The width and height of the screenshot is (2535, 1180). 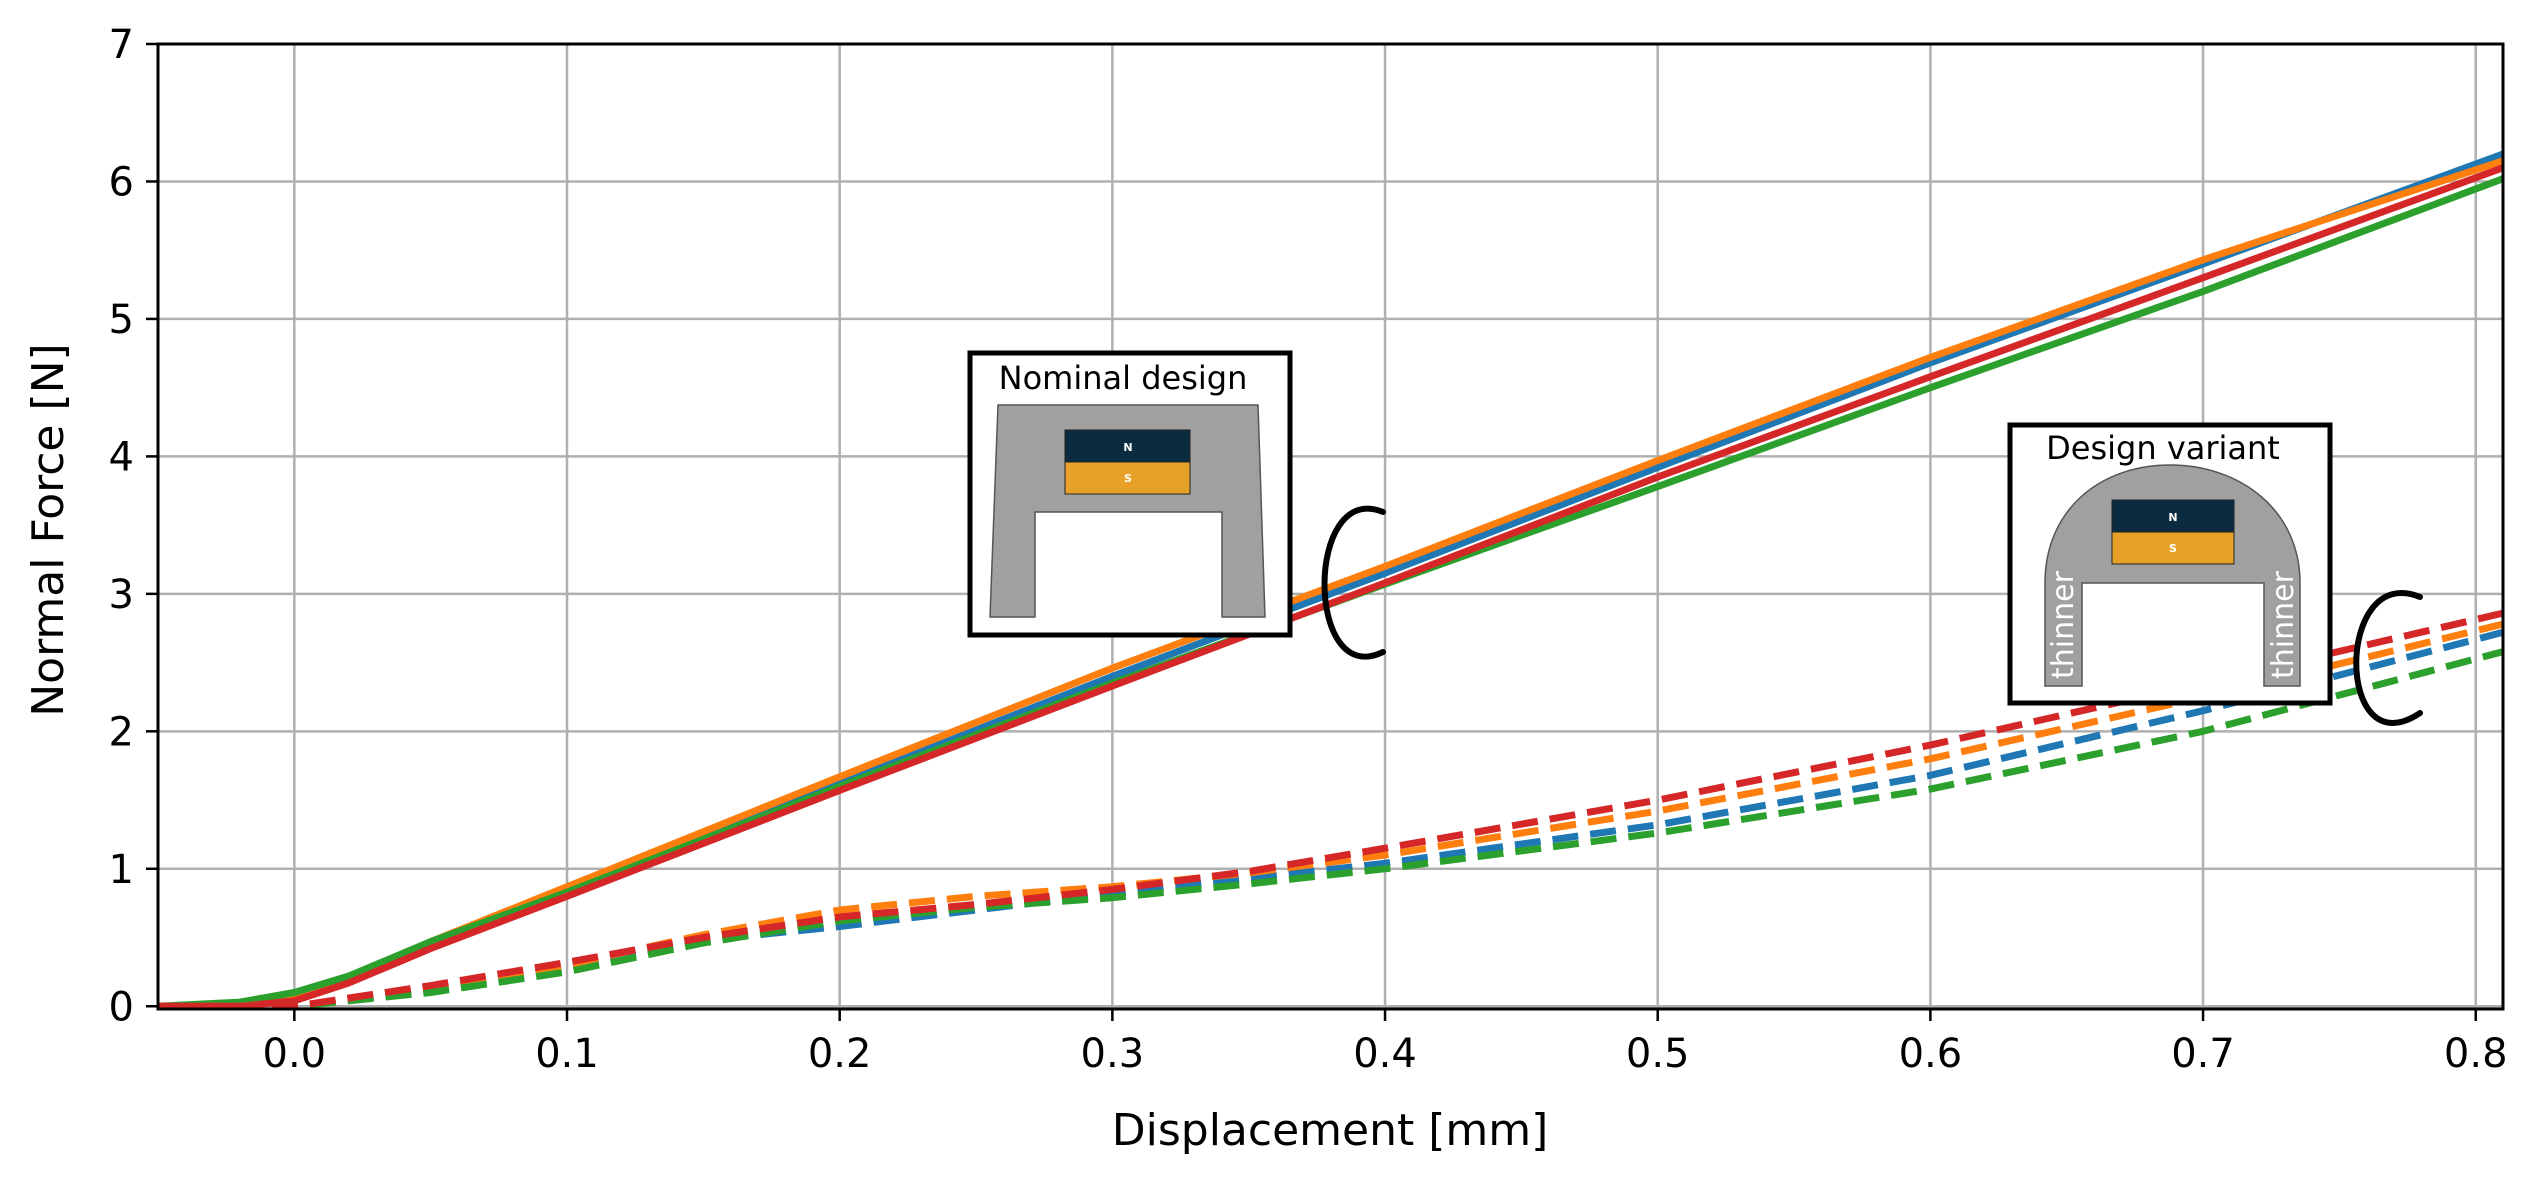 I want to click on y-tick-label: 5, so click(x=121, y=320).